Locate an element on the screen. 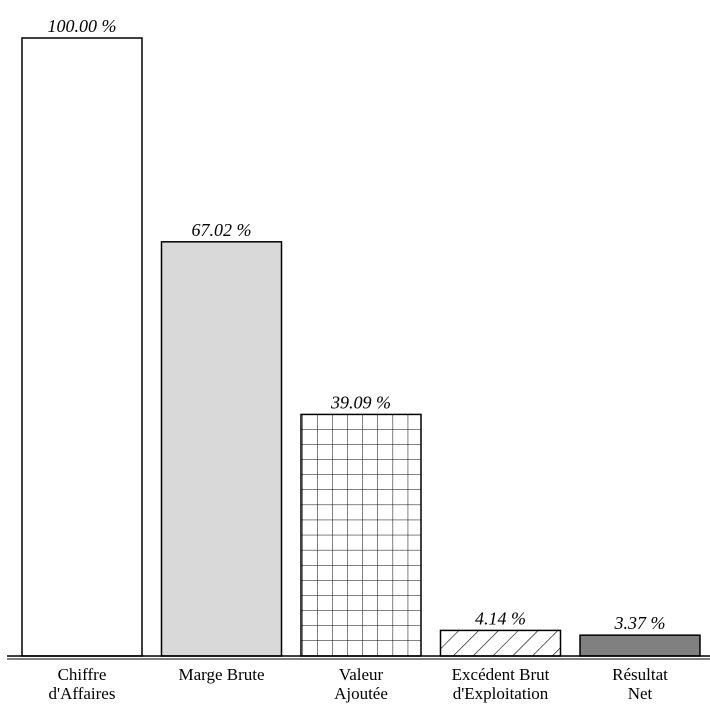 This screenshot has height=709, width=710. bar-value-label: 3.37 % is located at coordinates (640, 623).